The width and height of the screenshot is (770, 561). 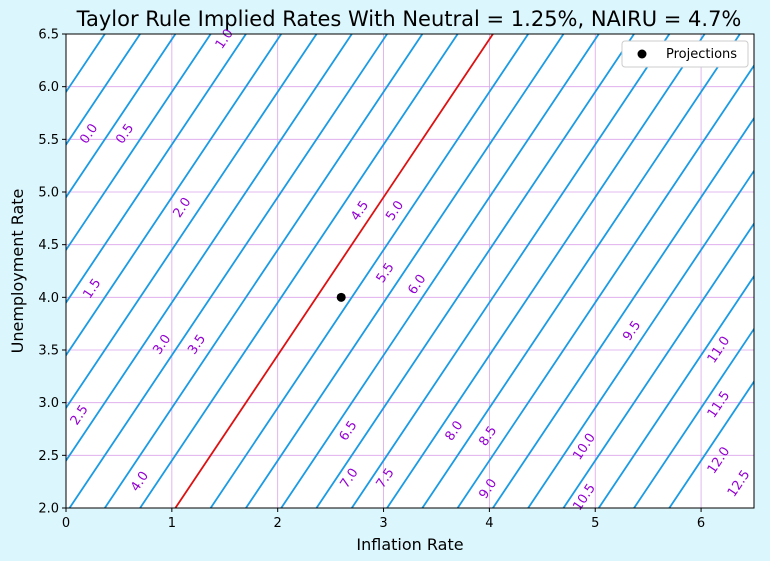 What do you see at coordinates (48, 456) in the screenshot?
I see `y-tick-label: 2.5` at bounding box center [48, 456].